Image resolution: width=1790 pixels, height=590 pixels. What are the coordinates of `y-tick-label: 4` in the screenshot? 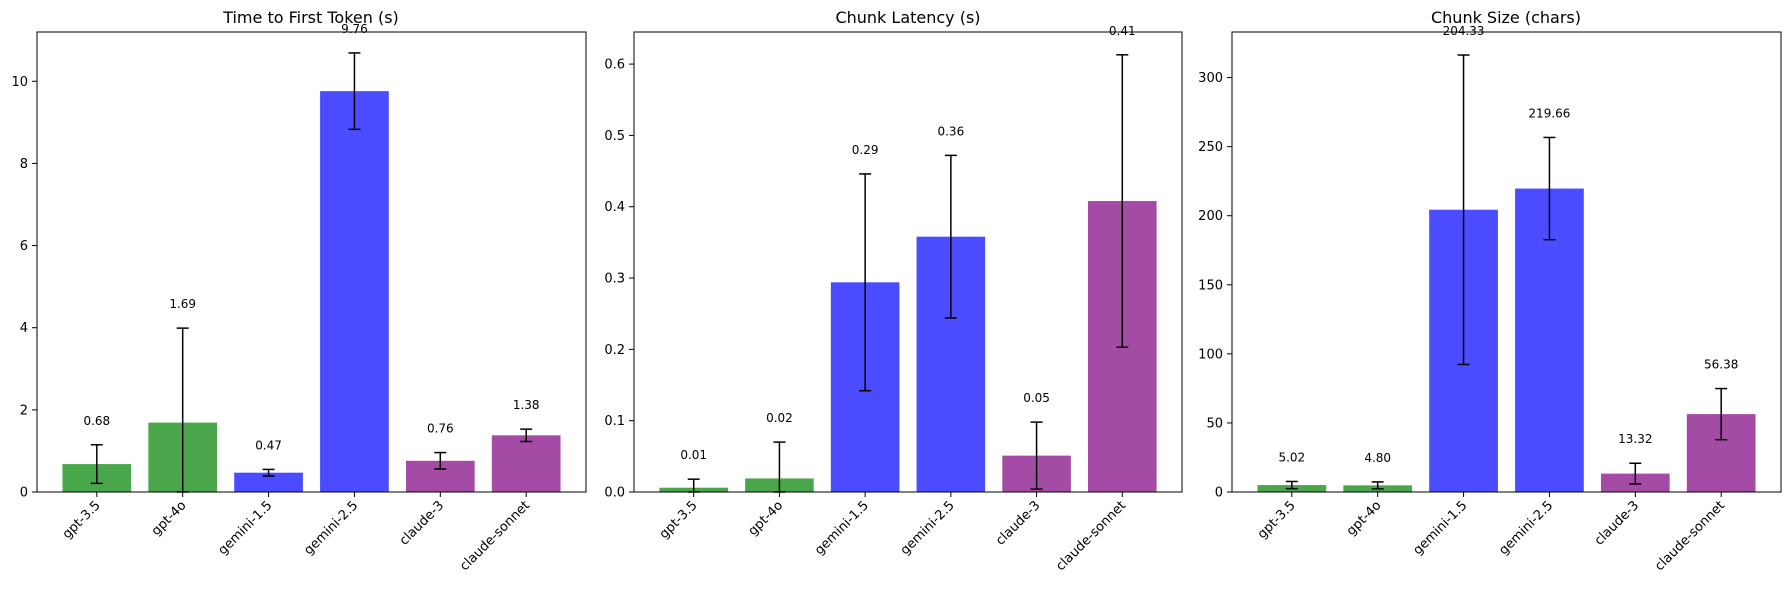 It's located at (24, 328).